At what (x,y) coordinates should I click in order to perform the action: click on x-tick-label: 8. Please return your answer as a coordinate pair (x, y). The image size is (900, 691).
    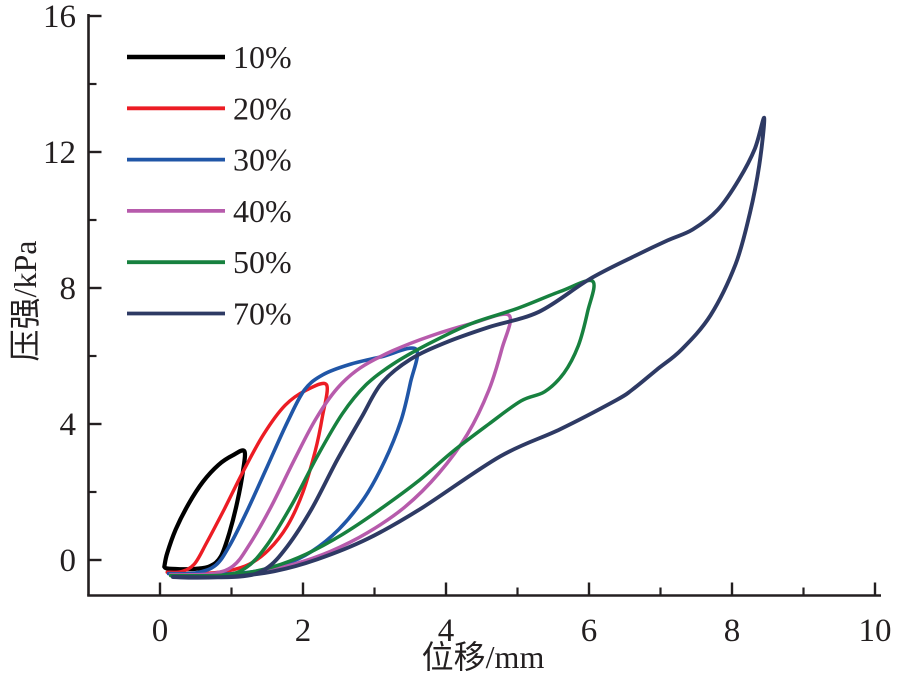
    Looking at the image, I should click on (732, 631).